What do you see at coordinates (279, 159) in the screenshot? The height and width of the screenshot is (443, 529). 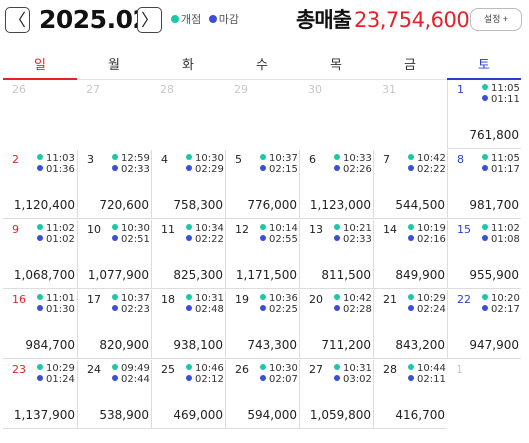 I see `open-time: 10:37` at bounding box center [279, 159].